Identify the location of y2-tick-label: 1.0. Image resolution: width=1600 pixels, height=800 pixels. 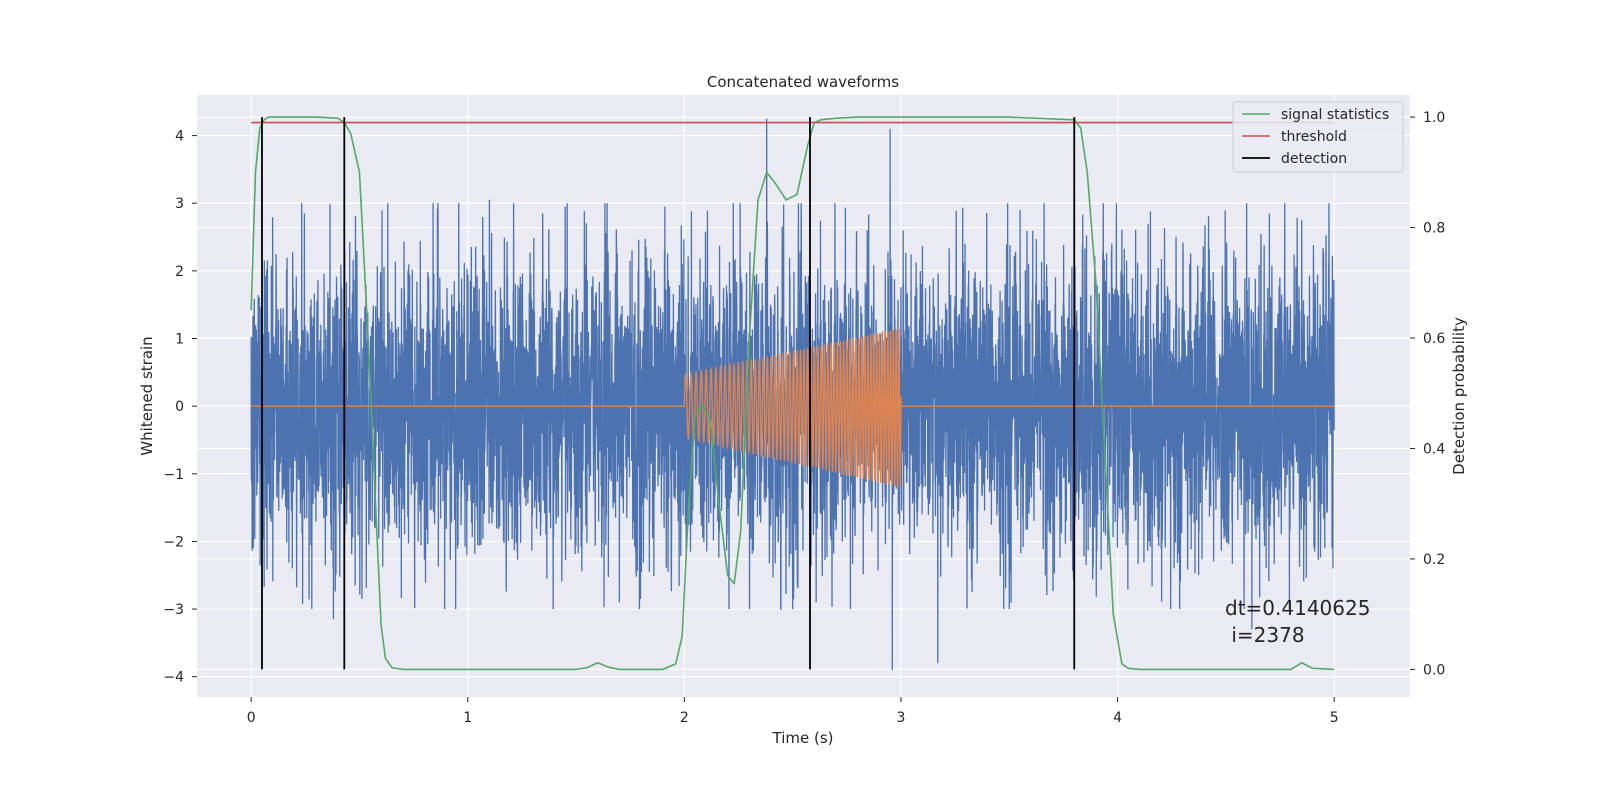
(1434, 118).